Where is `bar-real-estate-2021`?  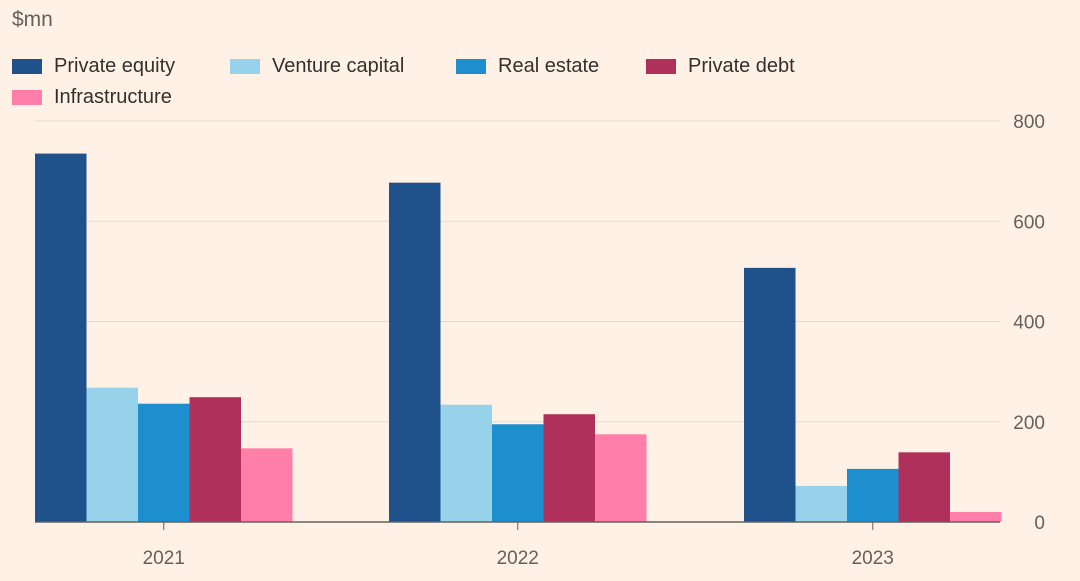
bar-real-estate-2021 is located at coordinates (164, 462).